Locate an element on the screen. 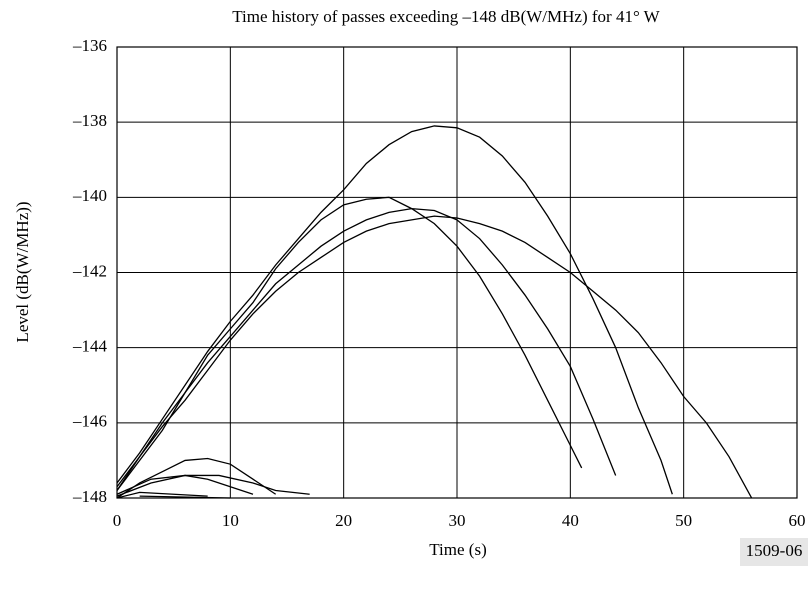 The height and width of the screenshot is (590, 810). annotation-bg is located at coordinates (774, 552).